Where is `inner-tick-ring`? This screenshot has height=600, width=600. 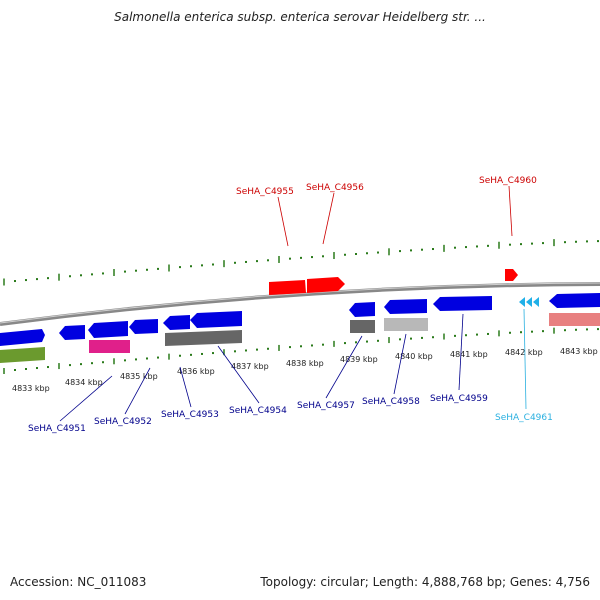
inner-tick-ring is located at coordinates (301, 350).